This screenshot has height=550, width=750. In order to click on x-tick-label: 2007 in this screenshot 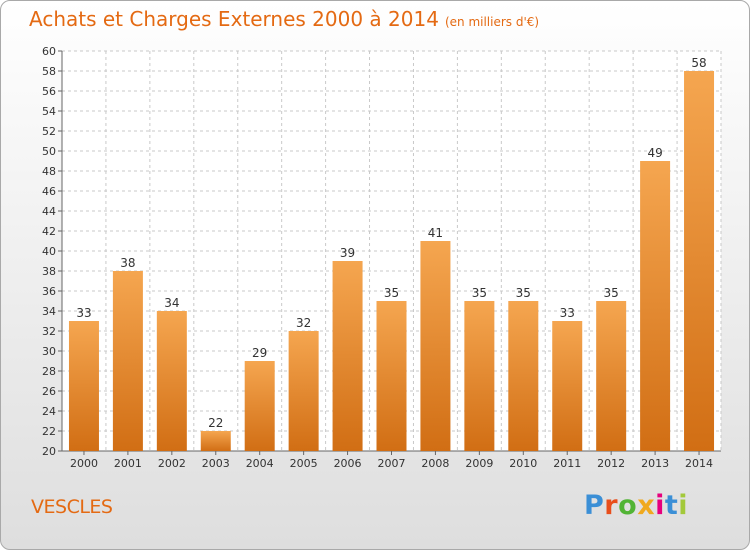, I will do `click(392, 463)`.